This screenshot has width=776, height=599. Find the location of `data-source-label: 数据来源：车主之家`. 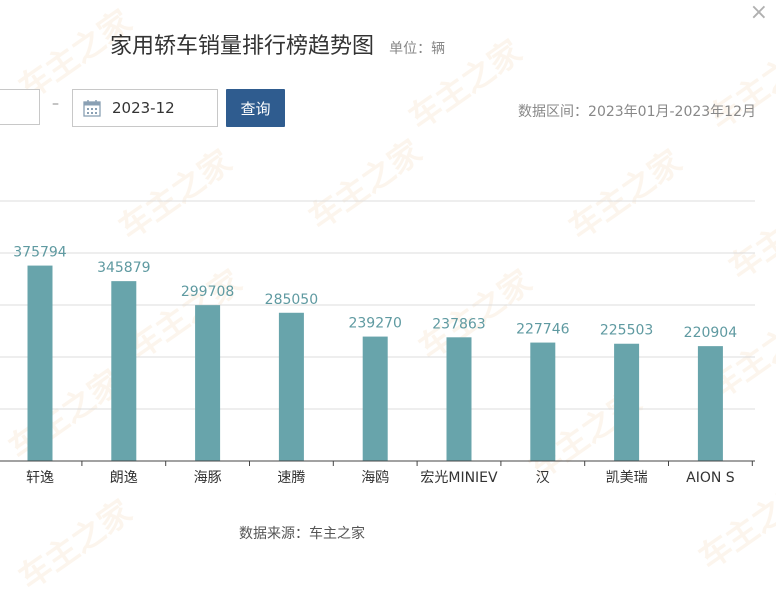

data-source-label: 数据来源：车主之家 is located at coordinates (302, 534).